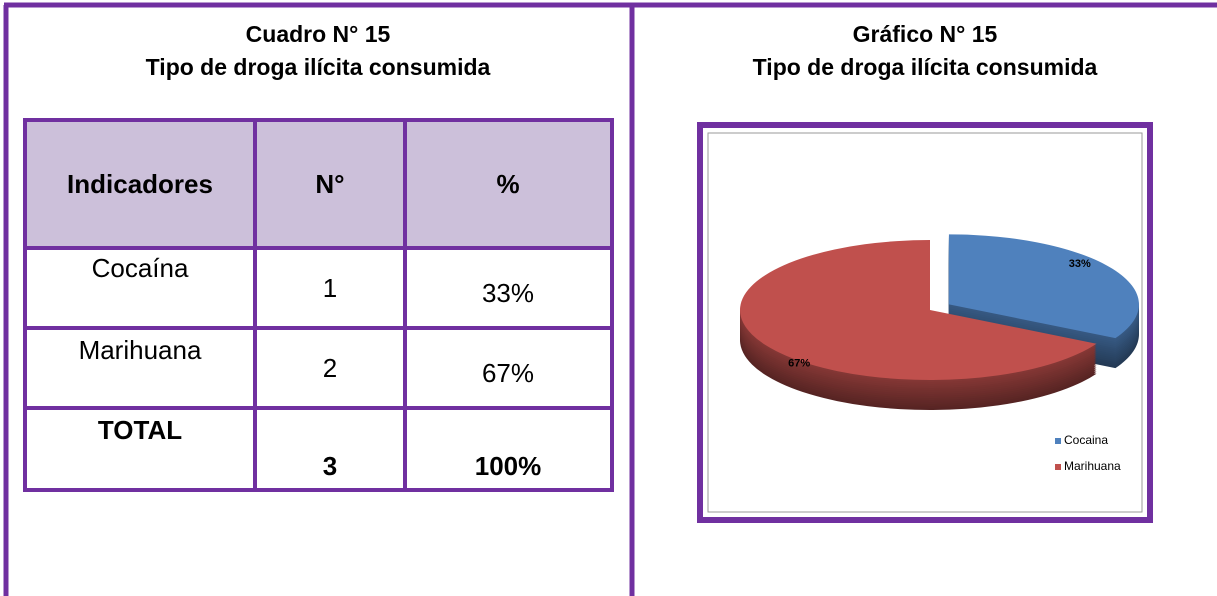 The width and height of the screenshot is (1217, 596). Describe the element at coordinates (318, 34) in the screenshot. I see `table-title: Cuadro N° 15` at that location.